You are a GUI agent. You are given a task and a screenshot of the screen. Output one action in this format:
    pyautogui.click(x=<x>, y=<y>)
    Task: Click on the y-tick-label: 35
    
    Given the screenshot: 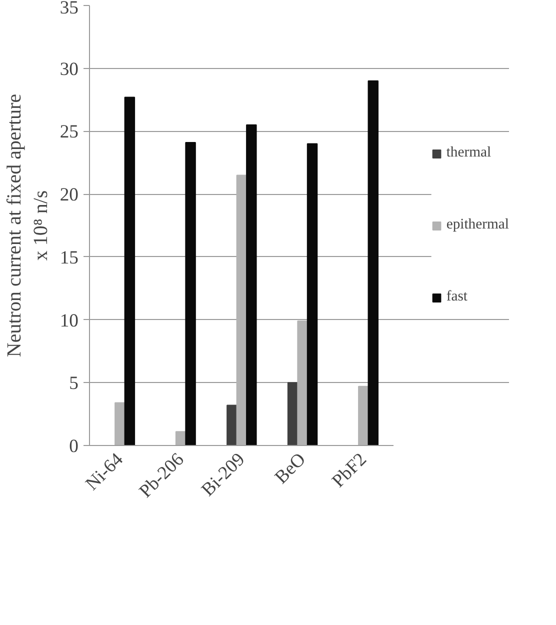 What is the action you would take?
    pyautogui.click(x=69, y=9)
    